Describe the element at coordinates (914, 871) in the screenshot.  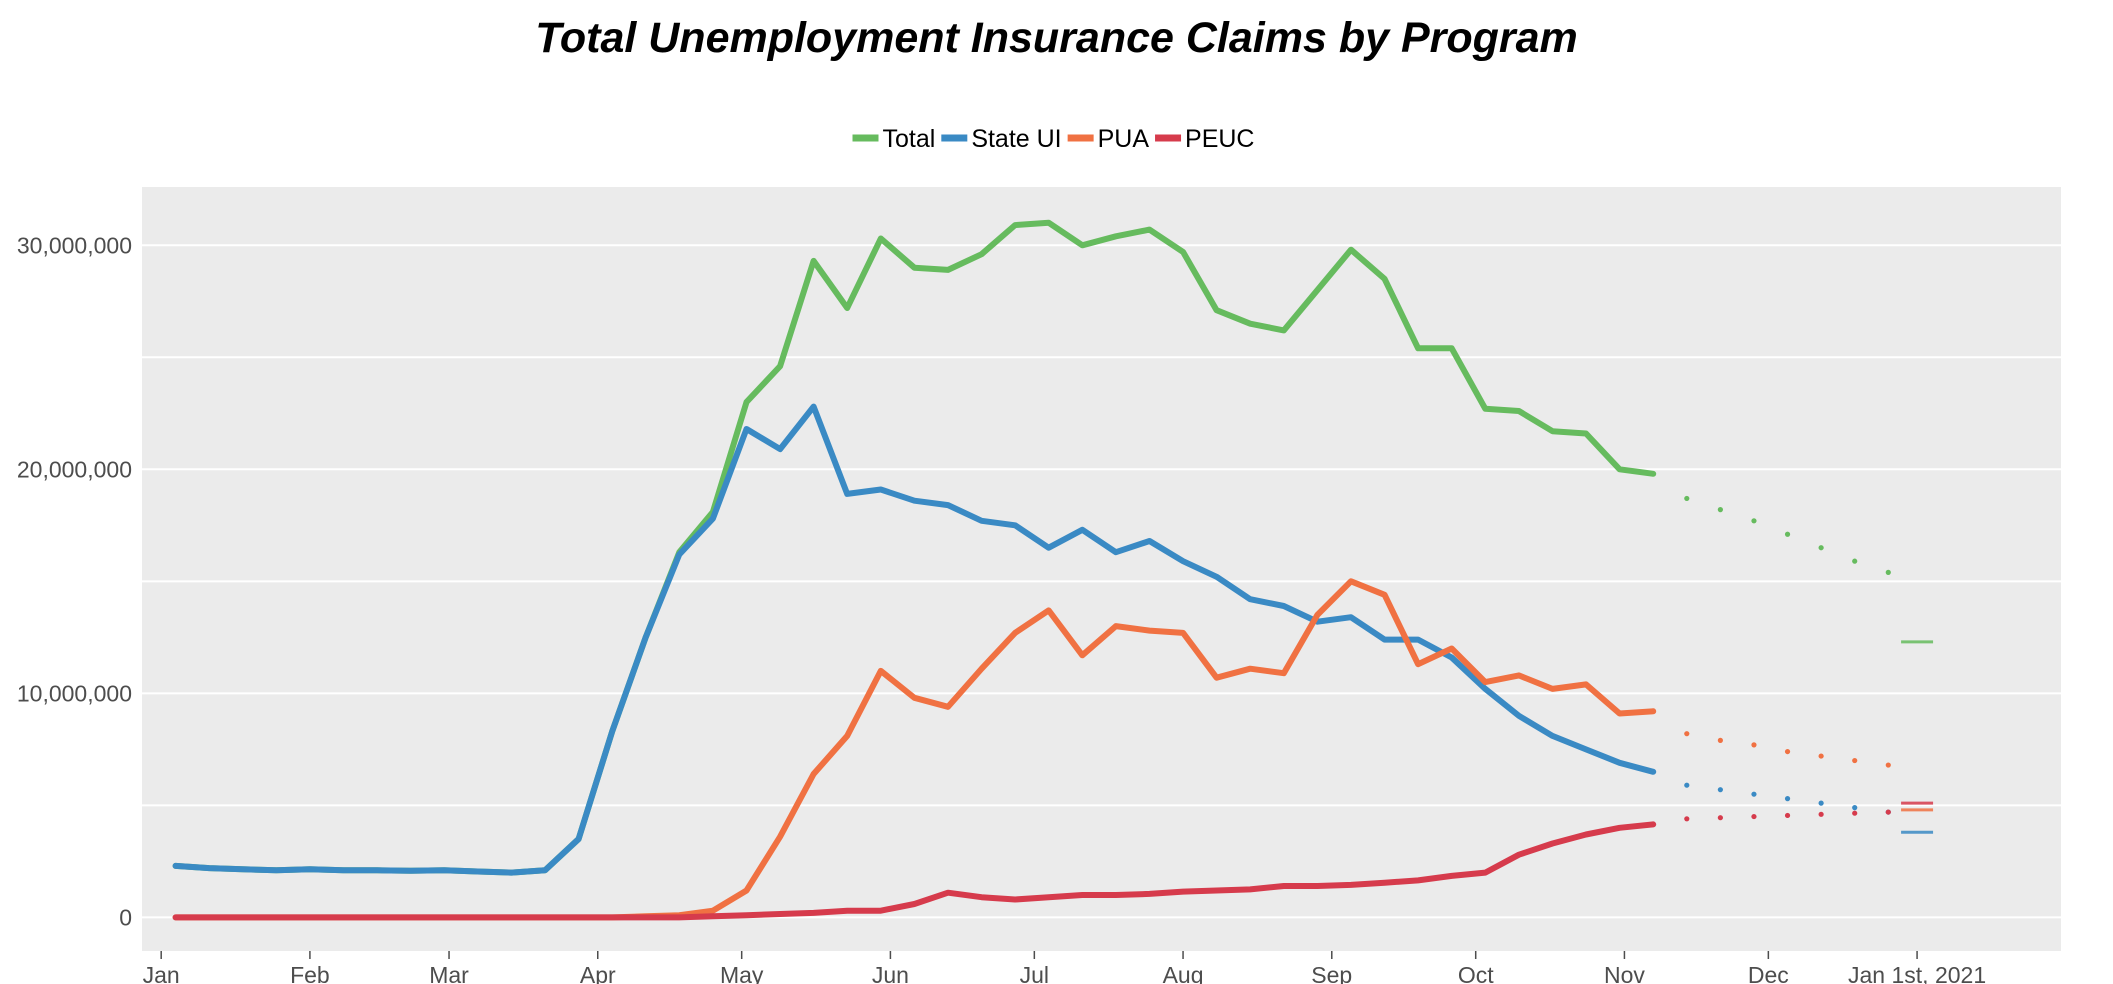
I see `series-line-peuc` at that location.